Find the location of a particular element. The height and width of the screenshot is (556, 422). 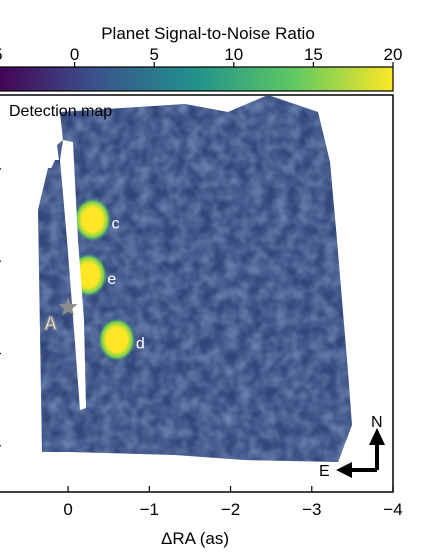

host-star-label: A is located at coordinates (50, 323).